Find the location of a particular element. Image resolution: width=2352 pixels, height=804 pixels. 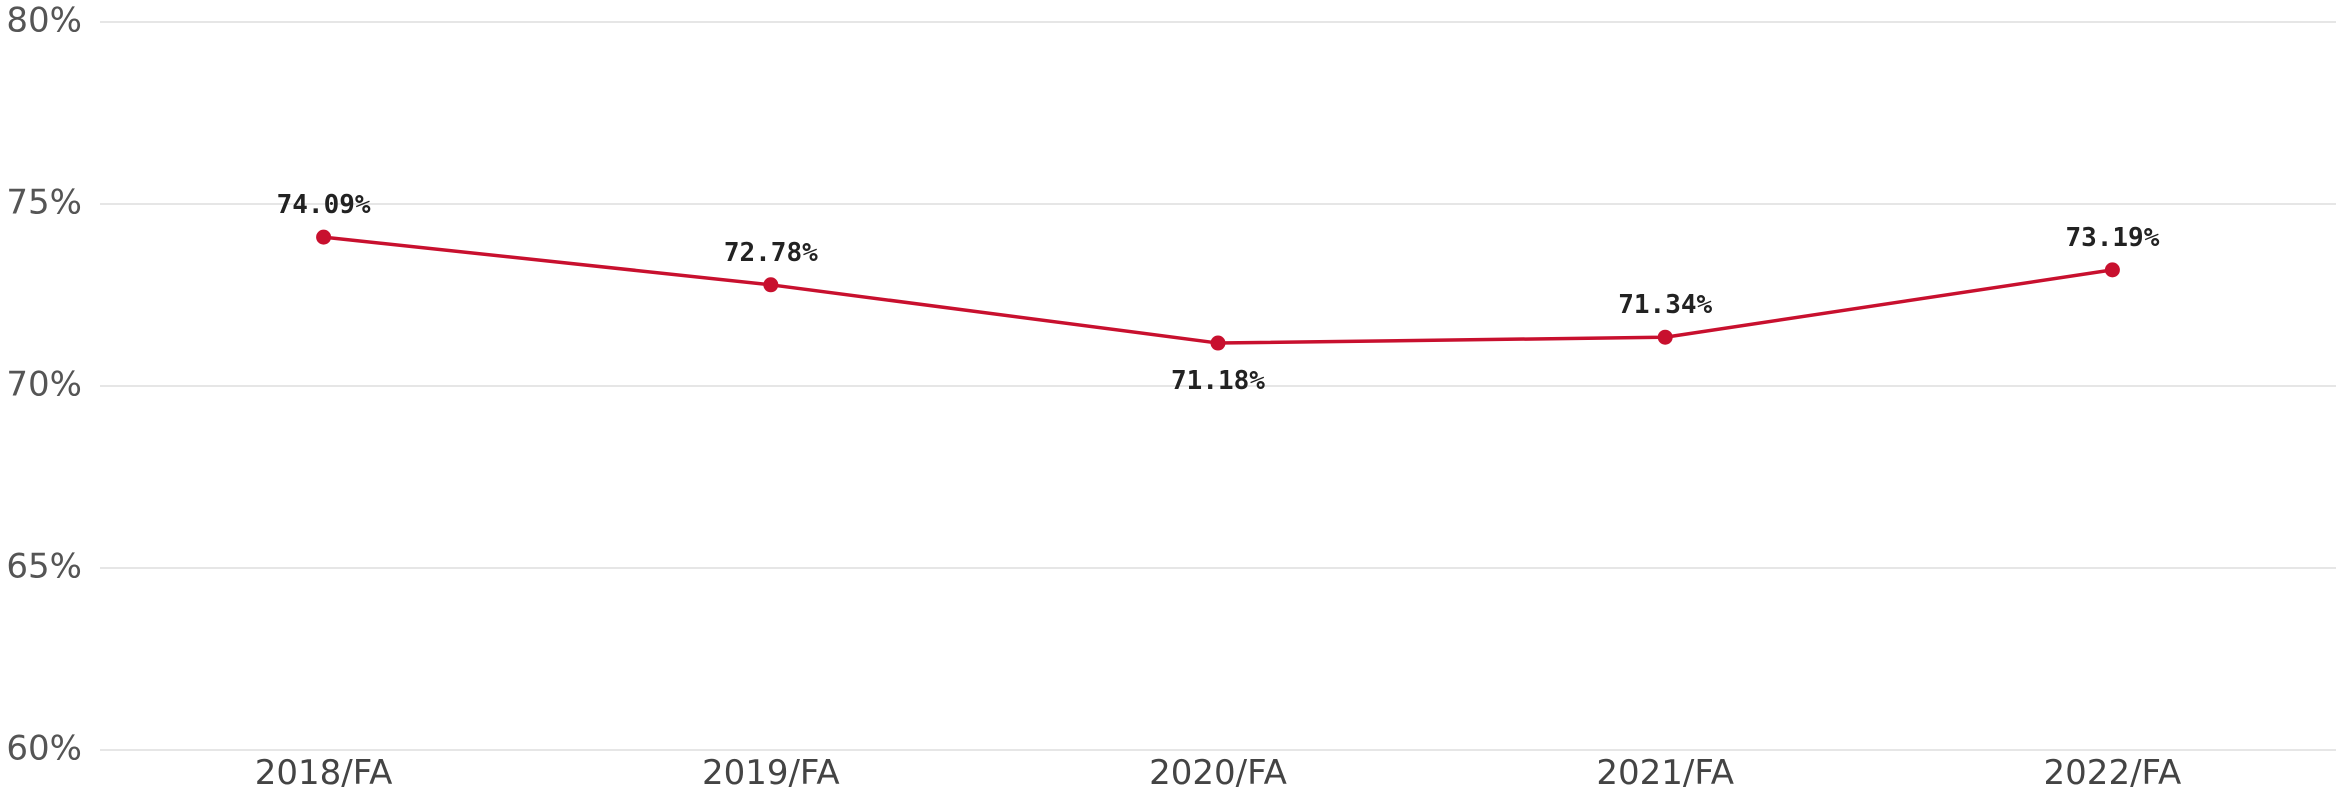

y-tick-label: 75% is located at coordinates (44, 203).